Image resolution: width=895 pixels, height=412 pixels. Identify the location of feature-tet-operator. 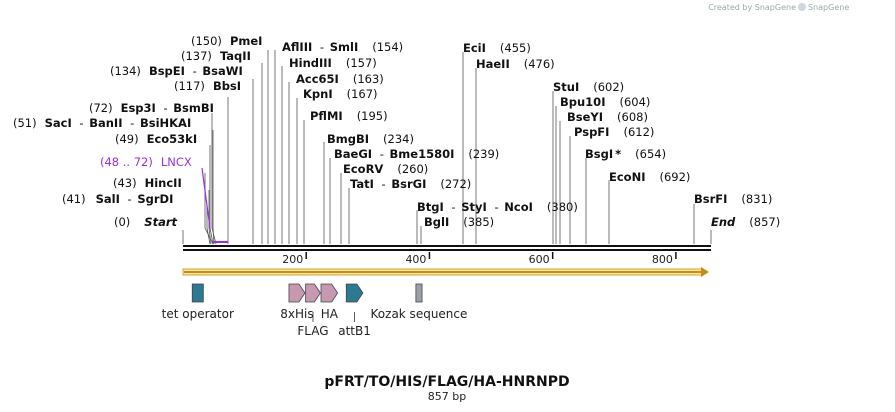
(197, 293).